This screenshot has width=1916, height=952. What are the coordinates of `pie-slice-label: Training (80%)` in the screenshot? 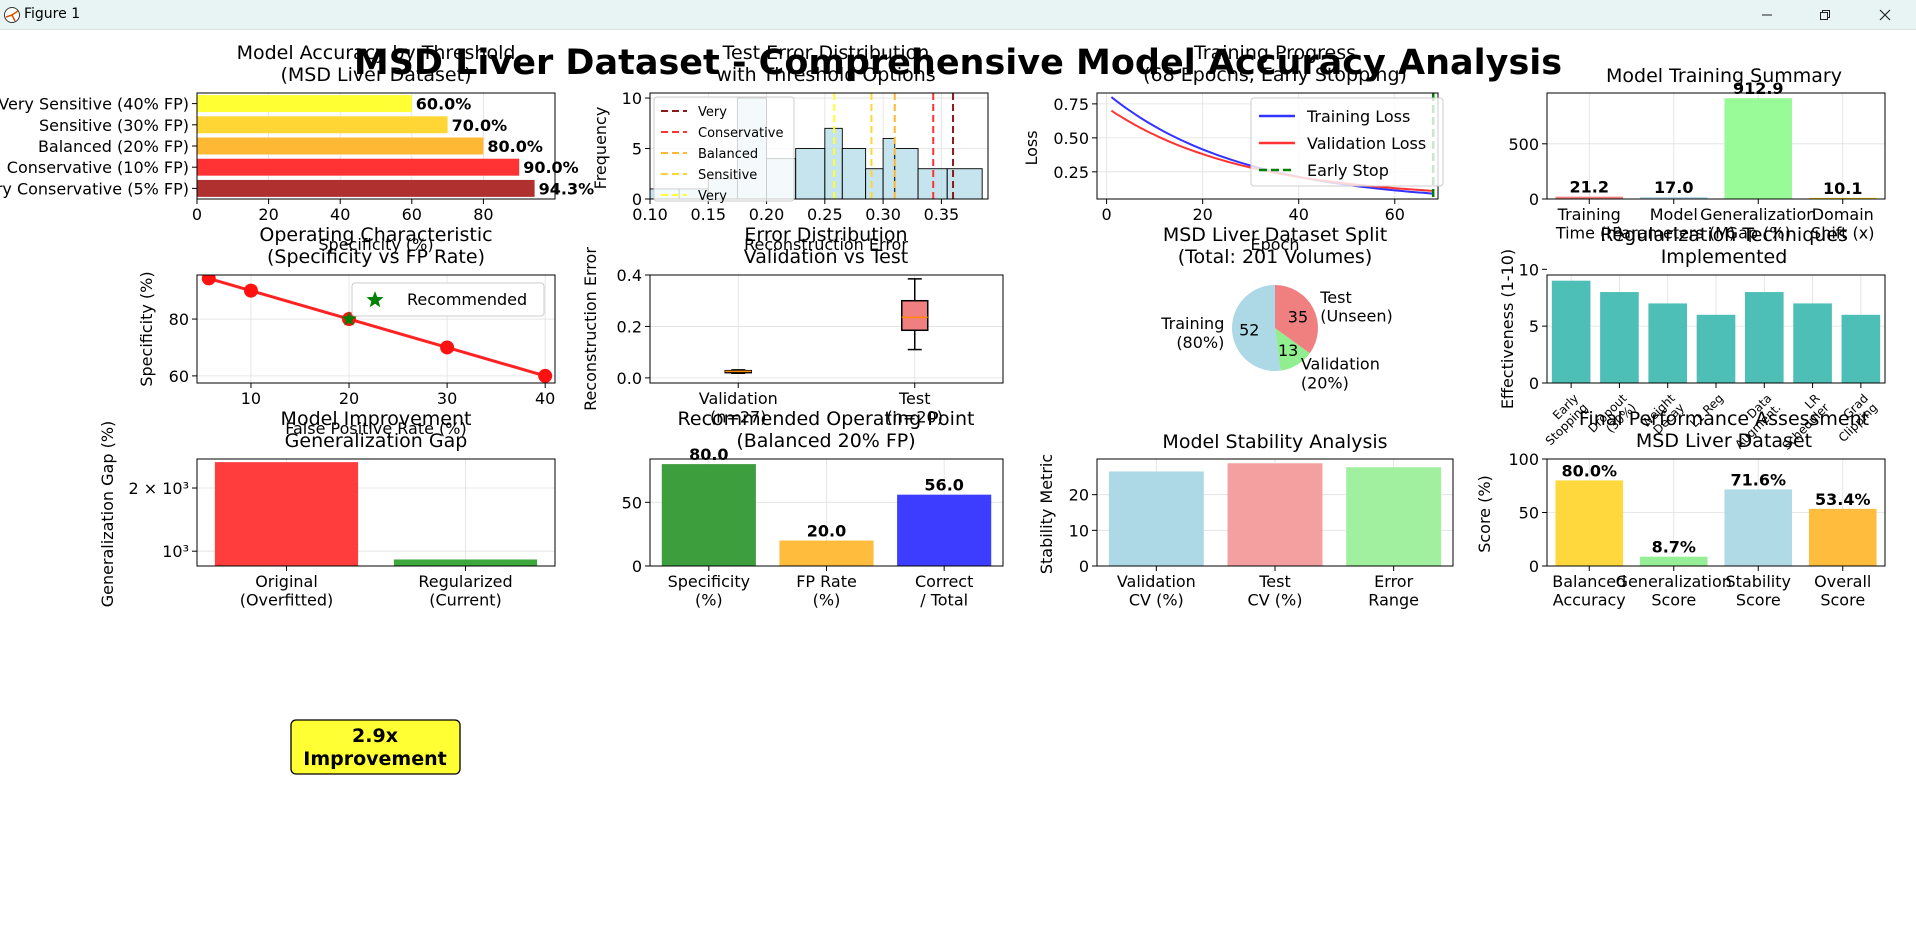 It's located at (1192, 333).